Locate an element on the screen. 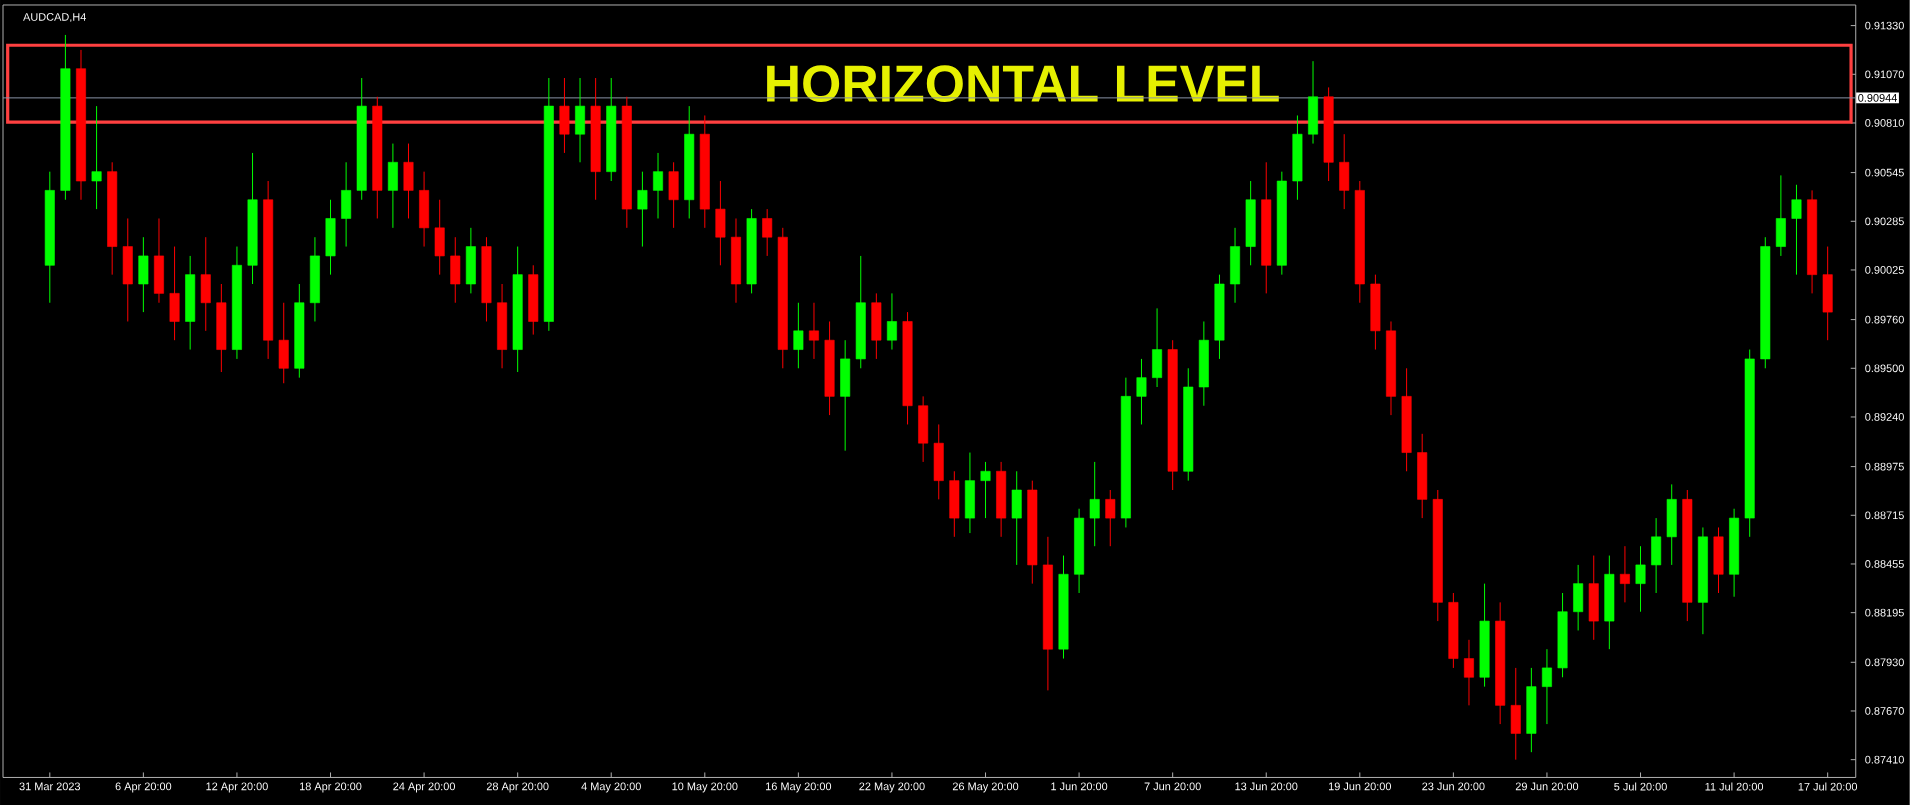  x-tick-label: 16 May 20:00 is located at coordinates (799, 787).